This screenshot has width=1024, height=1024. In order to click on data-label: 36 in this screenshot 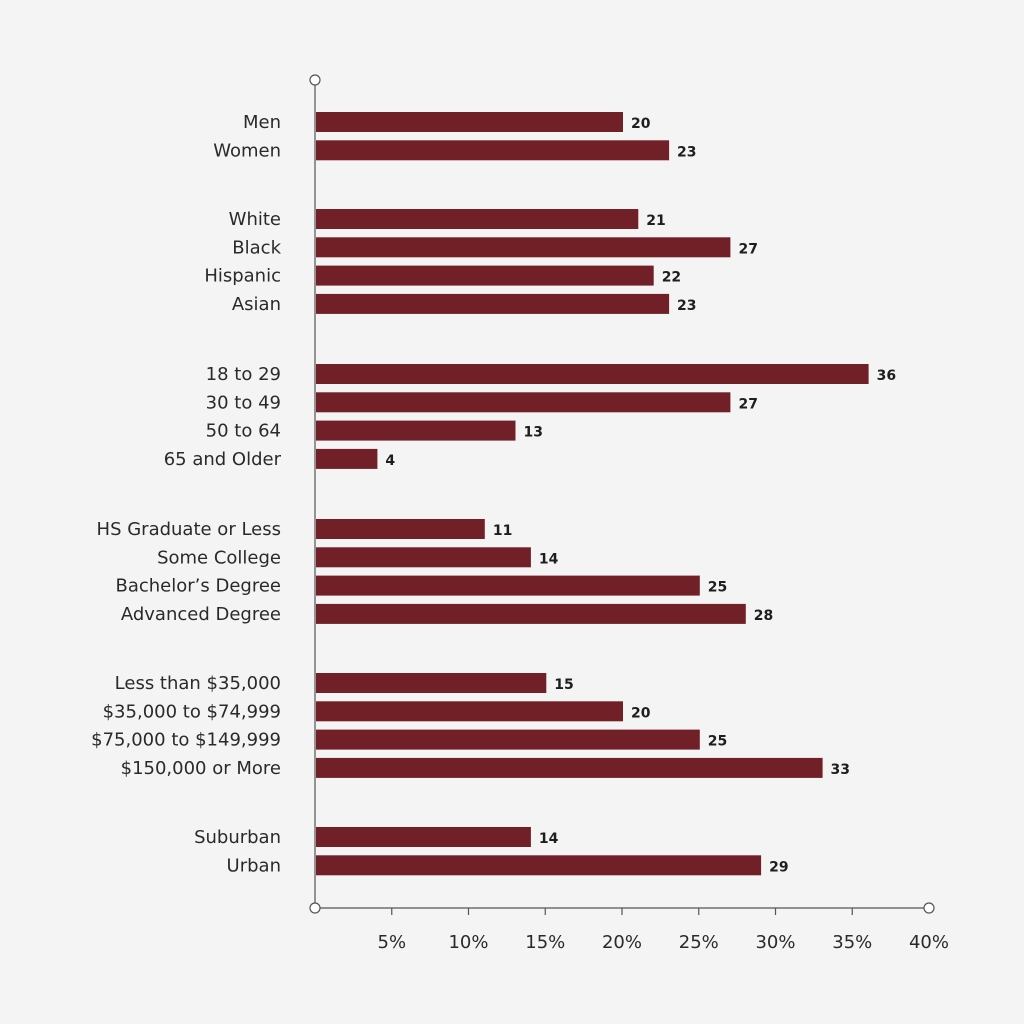, I will do `click(886, 376)`.